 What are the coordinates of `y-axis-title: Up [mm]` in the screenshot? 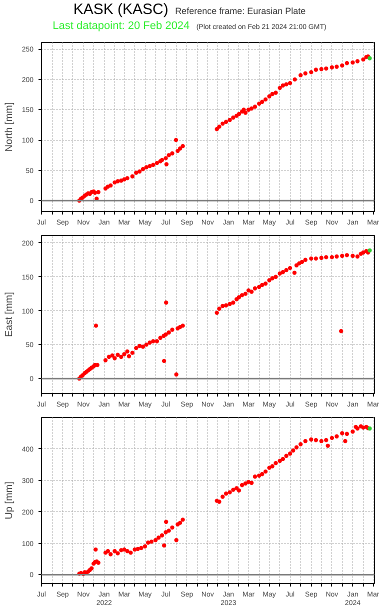 It's located at (9, 500).